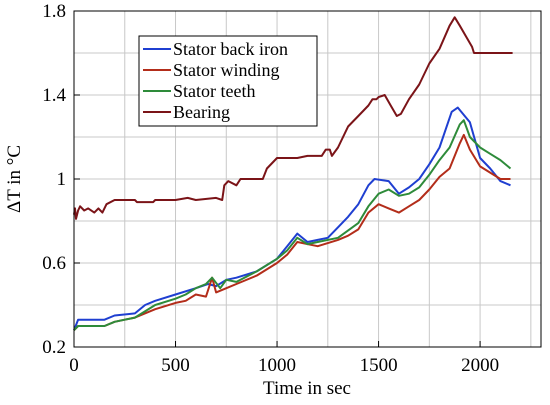 Image resolution: width=550 pixels, height=405 pixels. Describe the element at coordinates (54, 263) in the screenshot. I see `y-tick-label: 0.6` at that location.